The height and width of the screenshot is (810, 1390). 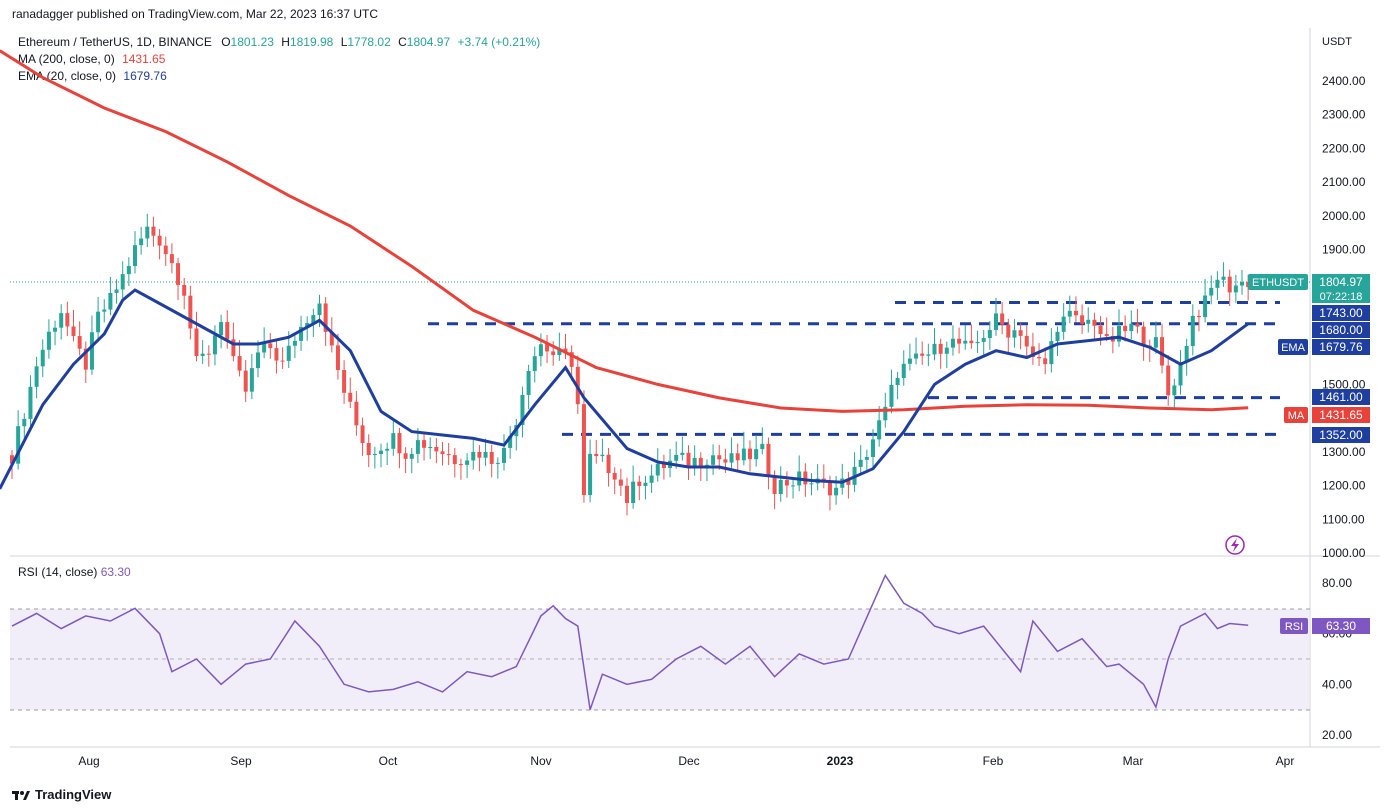 What do you see at coordinates (1344, 452) in the screenshot?
I see `price-tick-label: 1300.00` at bounding box center [1344, 452].